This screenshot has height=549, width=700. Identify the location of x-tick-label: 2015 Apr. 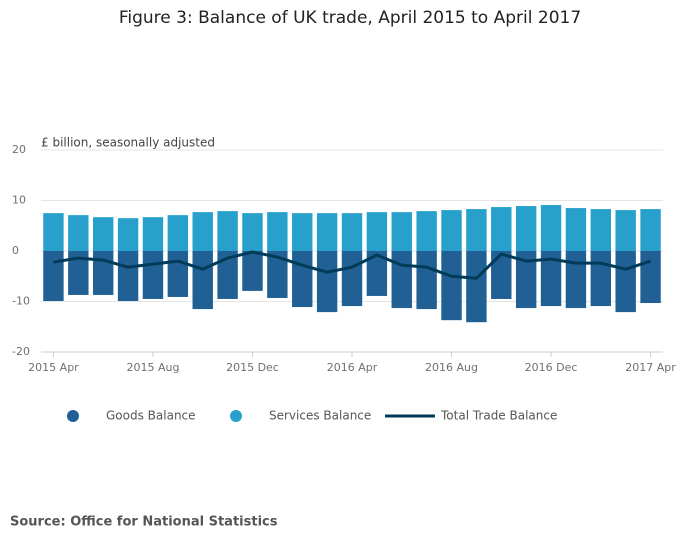
(53, 367).